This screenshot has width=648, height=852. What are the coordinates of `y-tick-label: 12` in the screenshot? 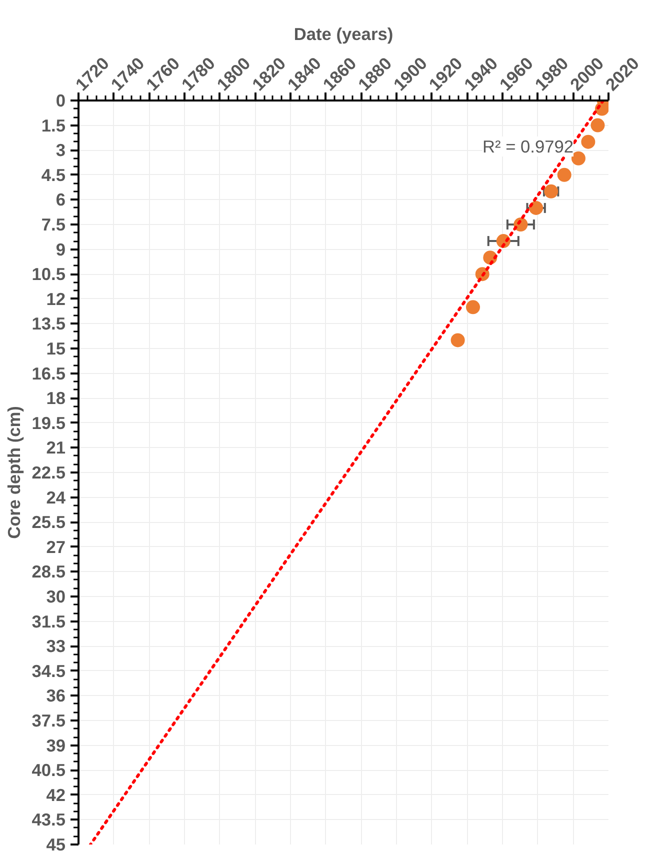 It's located at (56, 298).